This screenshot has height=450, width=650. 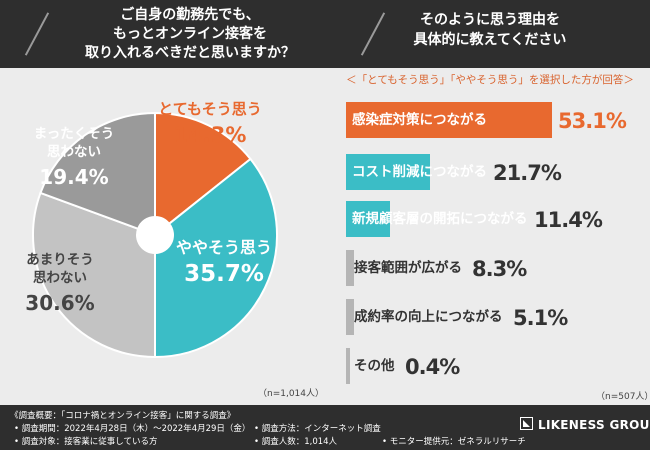 What do you see at coordinates (499, 269) in the screenshot?
I see `bar-value-label: 8.3%` at bounding box center [499, 269].